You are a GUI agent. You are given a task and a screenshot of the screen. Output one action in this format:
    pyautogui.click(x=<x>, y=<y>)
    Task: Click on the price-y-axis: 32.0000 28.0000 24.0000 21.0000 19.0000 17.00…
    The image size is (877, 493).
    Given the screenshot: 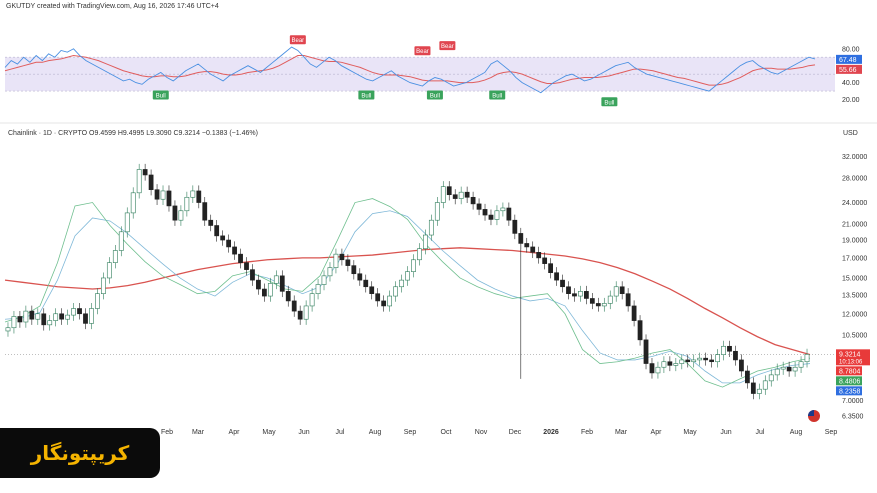 What is the action you would take?
    pyautogui.click(x=853, y=287)
    